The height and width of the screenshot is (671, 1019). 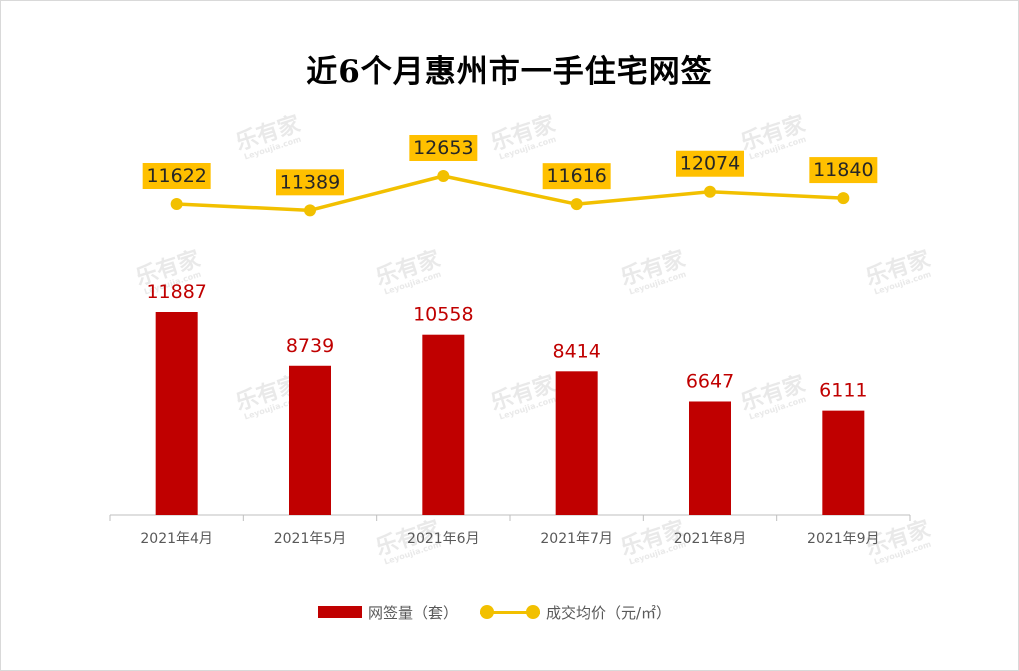 What do you see at coordinates (310, 346) in the screenshot?
I see `bar-value-label: 8739` at bounding box center [310, 346].